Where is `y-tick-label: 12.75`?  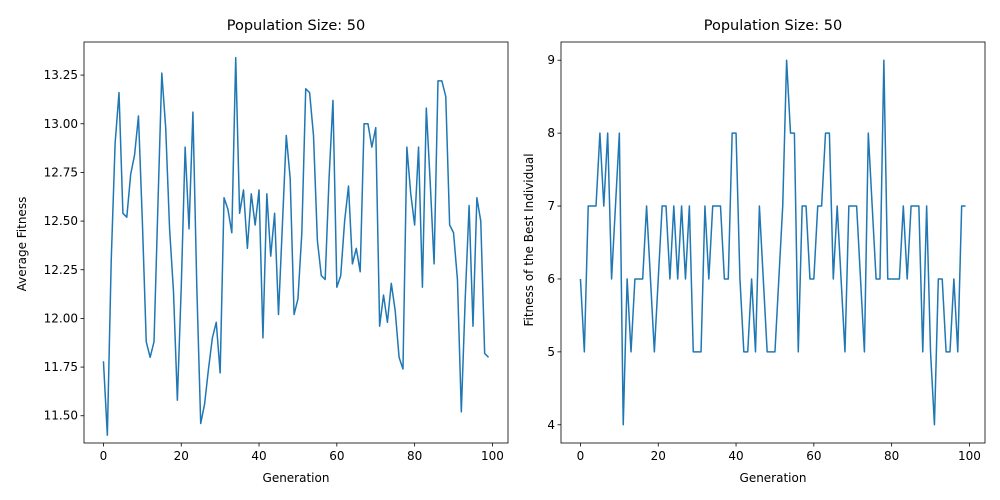
y-tick-label: 12.75 is located at coordinates (61, 172).